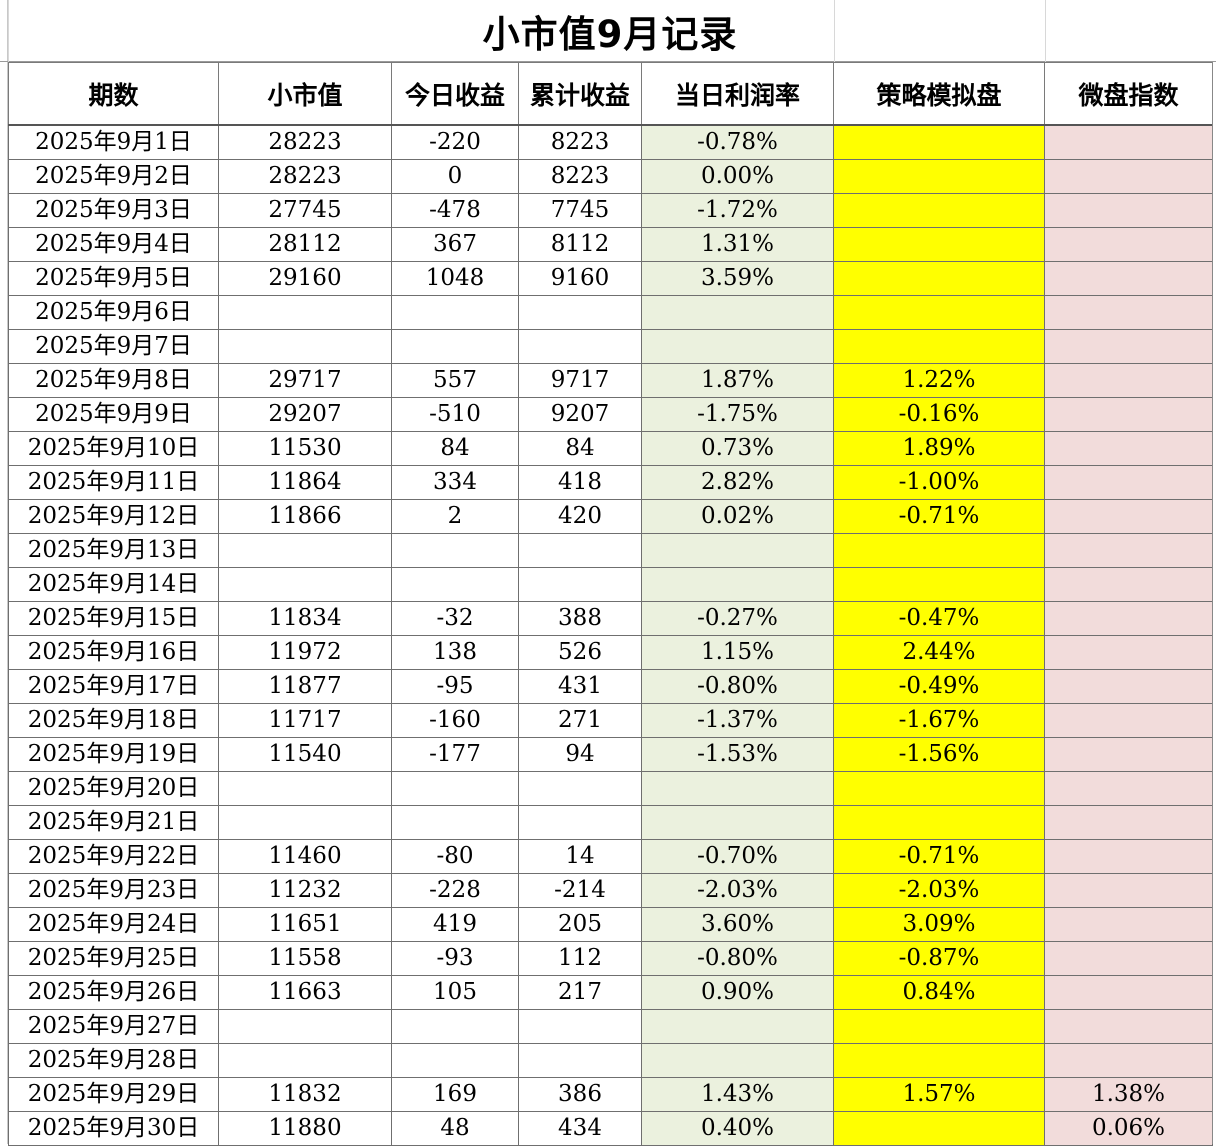  I want to click on cumulative-profit-cell: 418, so click(580, 482).